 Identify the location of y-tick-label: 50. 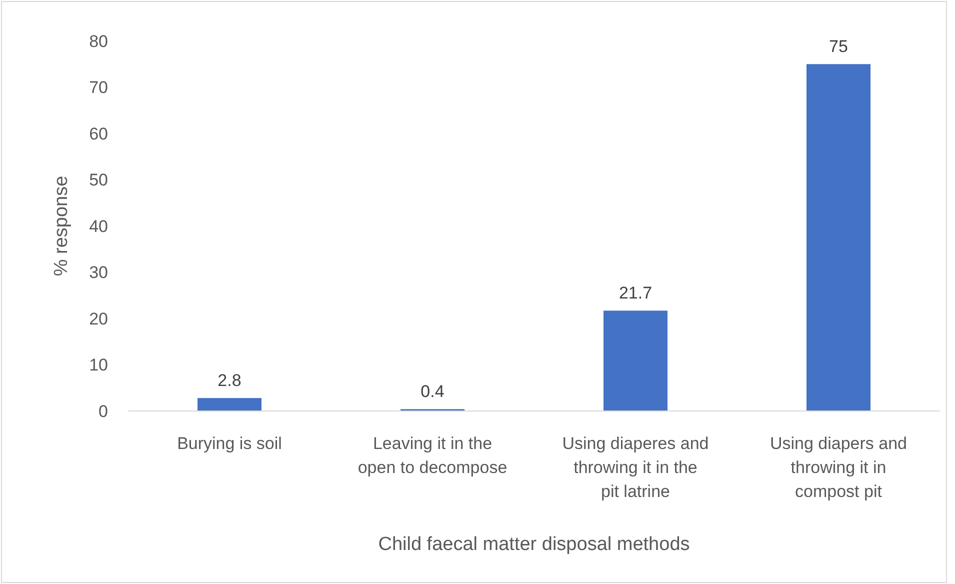
(98, 180).